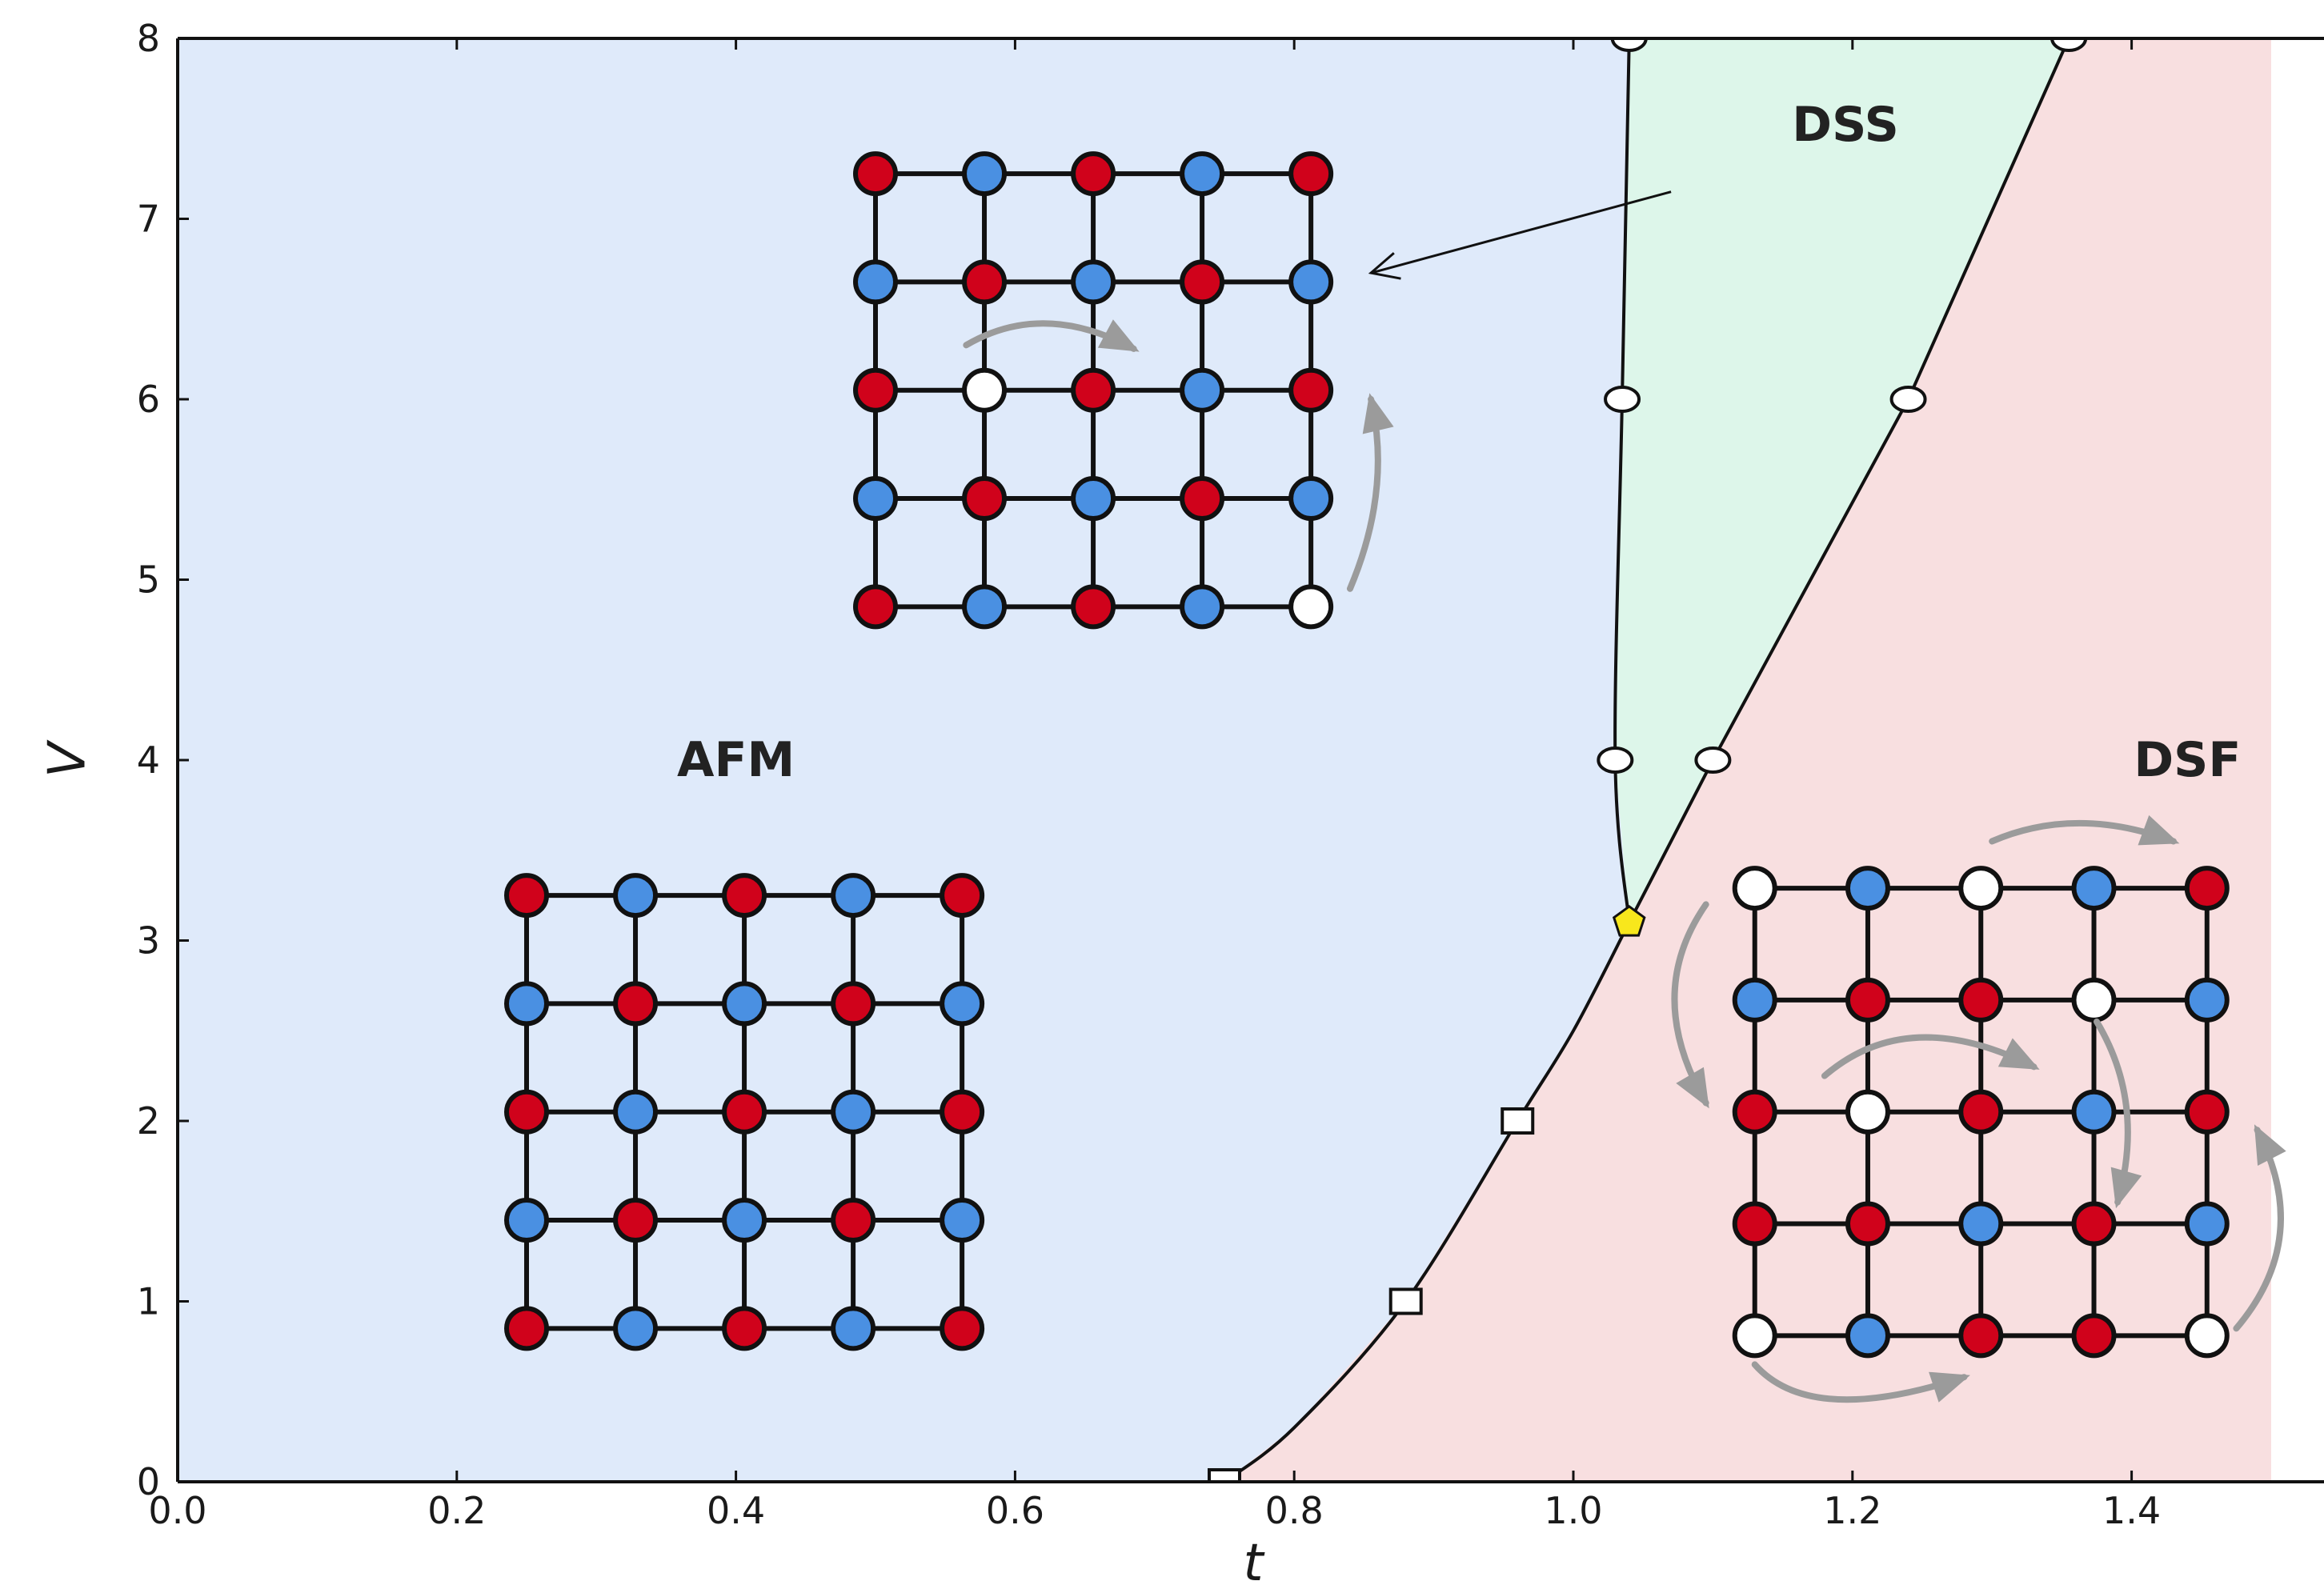 The image size is (2324, 1589). I want to click on y-tick-label-4: 4, so click(149, 760).